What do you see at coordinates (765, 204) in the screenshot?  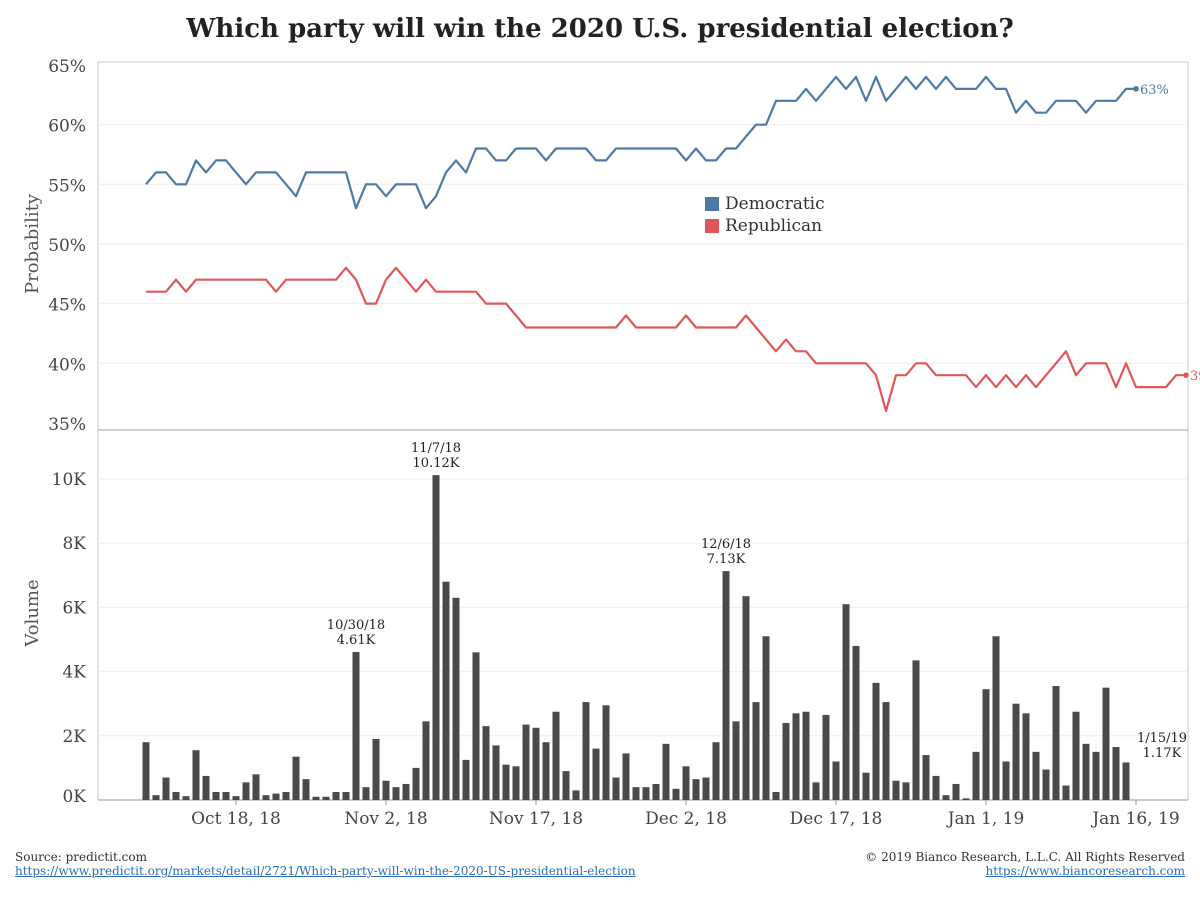 I see `legend-item-democratic: Democratic` at bounding box center [765, 204].